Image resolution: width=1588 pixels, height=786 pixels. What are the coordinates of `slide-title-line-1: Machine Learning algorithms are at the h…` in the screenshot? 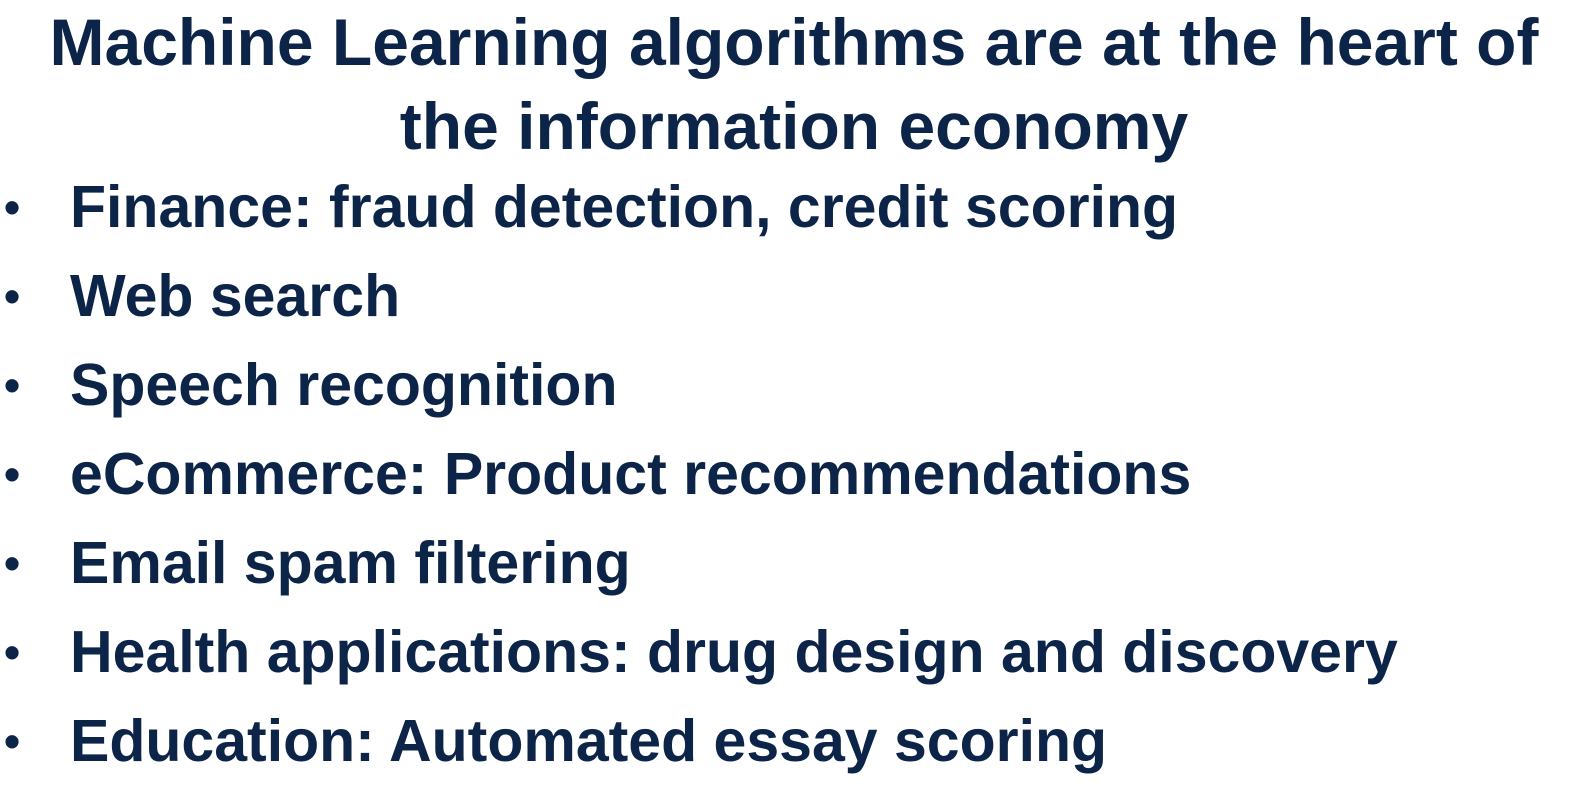 It's located at (794, 42).